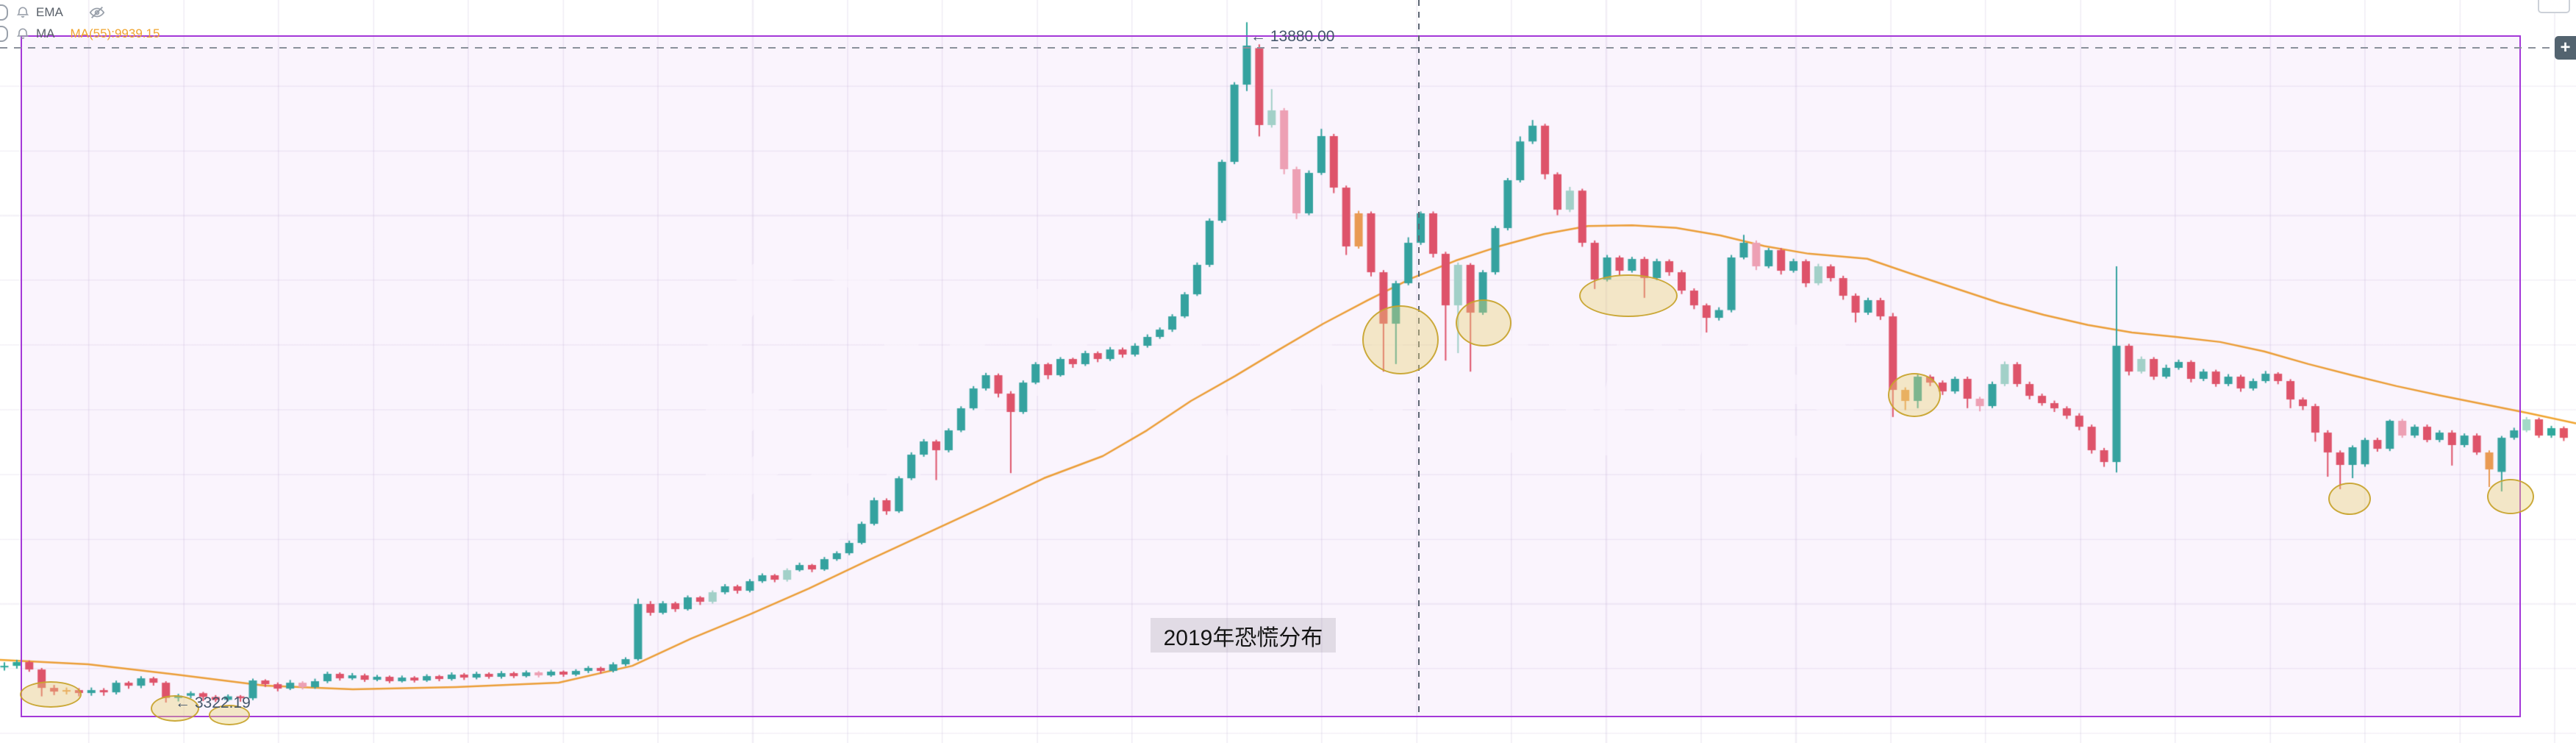  Describe the element at coordinates (2565, 48) in the screenshot. I see `add-alert-button: +` at that location.